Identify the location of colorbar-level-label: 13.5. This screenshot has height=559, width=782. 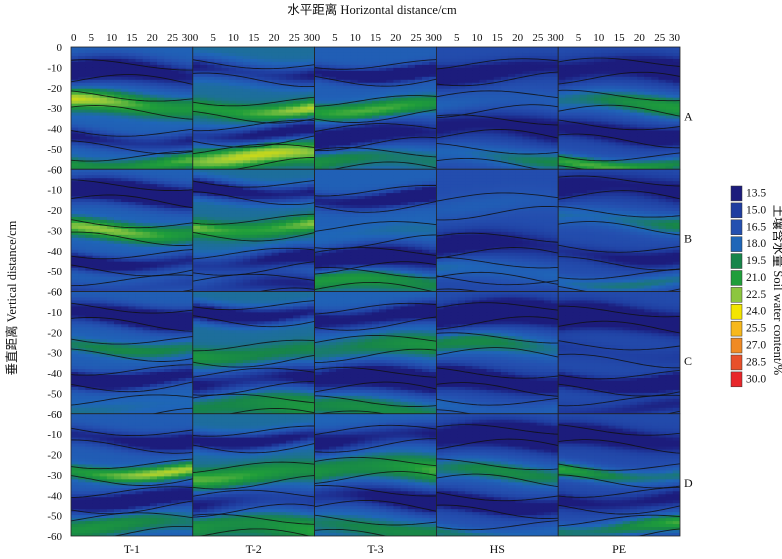
(756, 193).